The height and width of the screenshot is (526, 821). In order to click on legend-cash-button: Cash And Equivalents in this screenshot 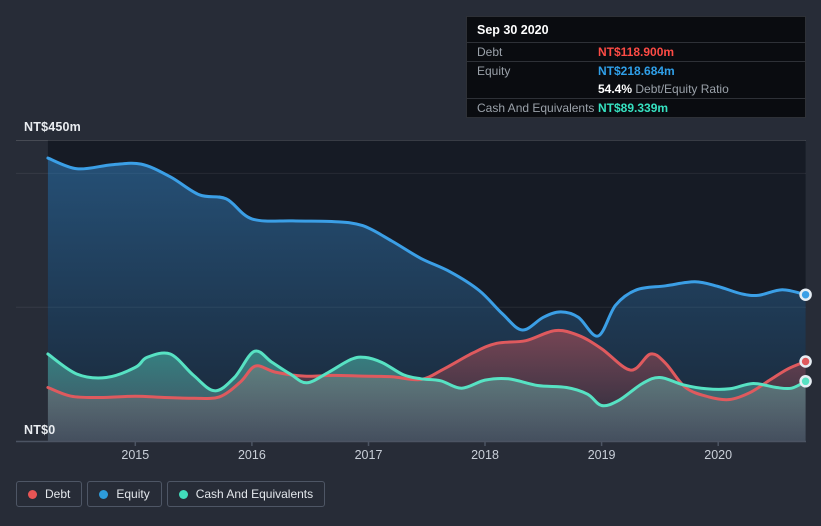, I will do `click(246, 494)`.